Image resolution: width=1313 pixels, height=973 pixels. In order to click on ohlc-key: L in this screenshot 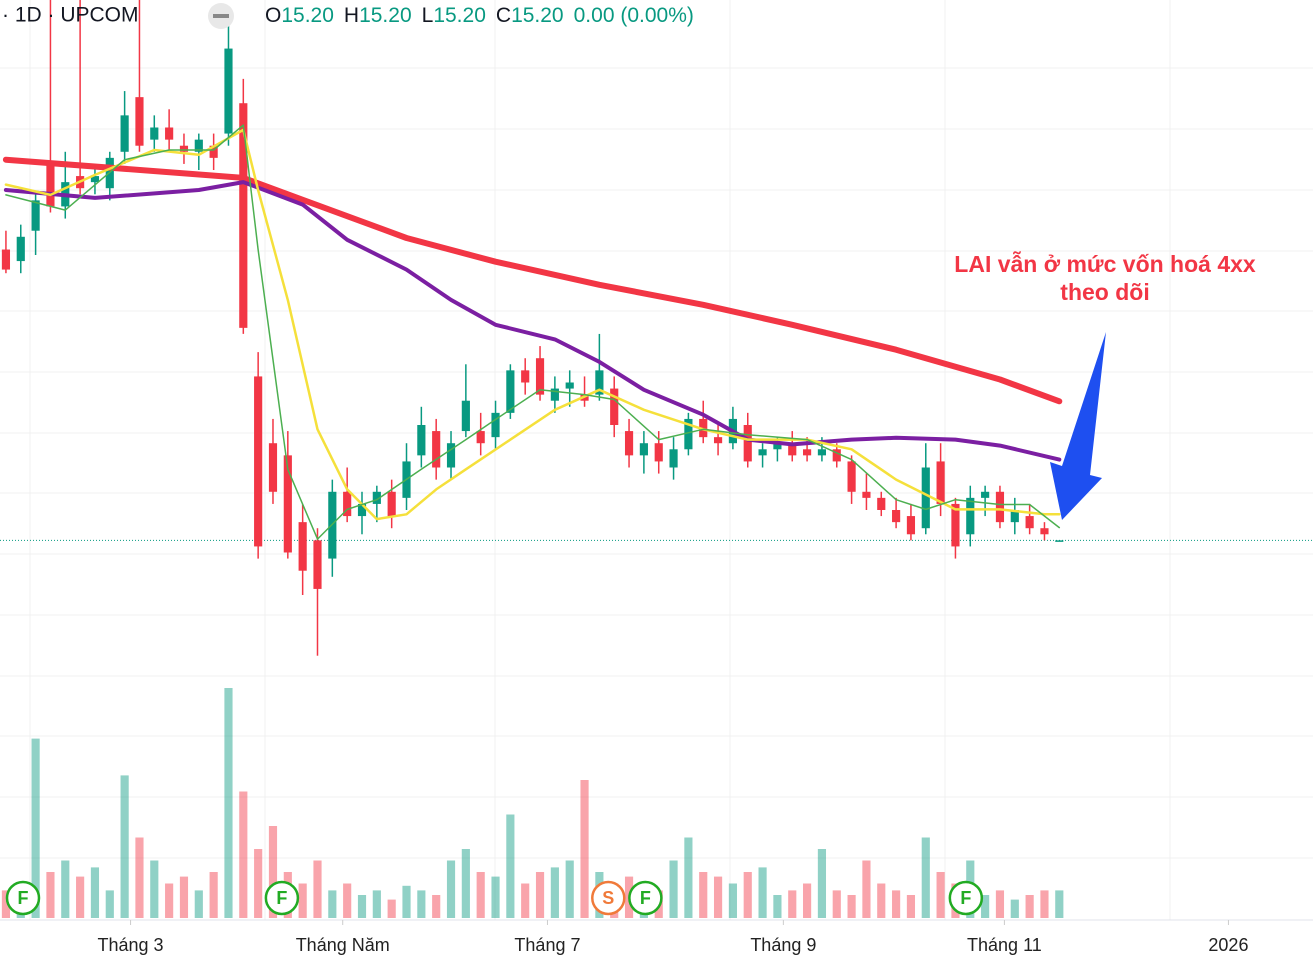, I will do `click(428, 15)`.